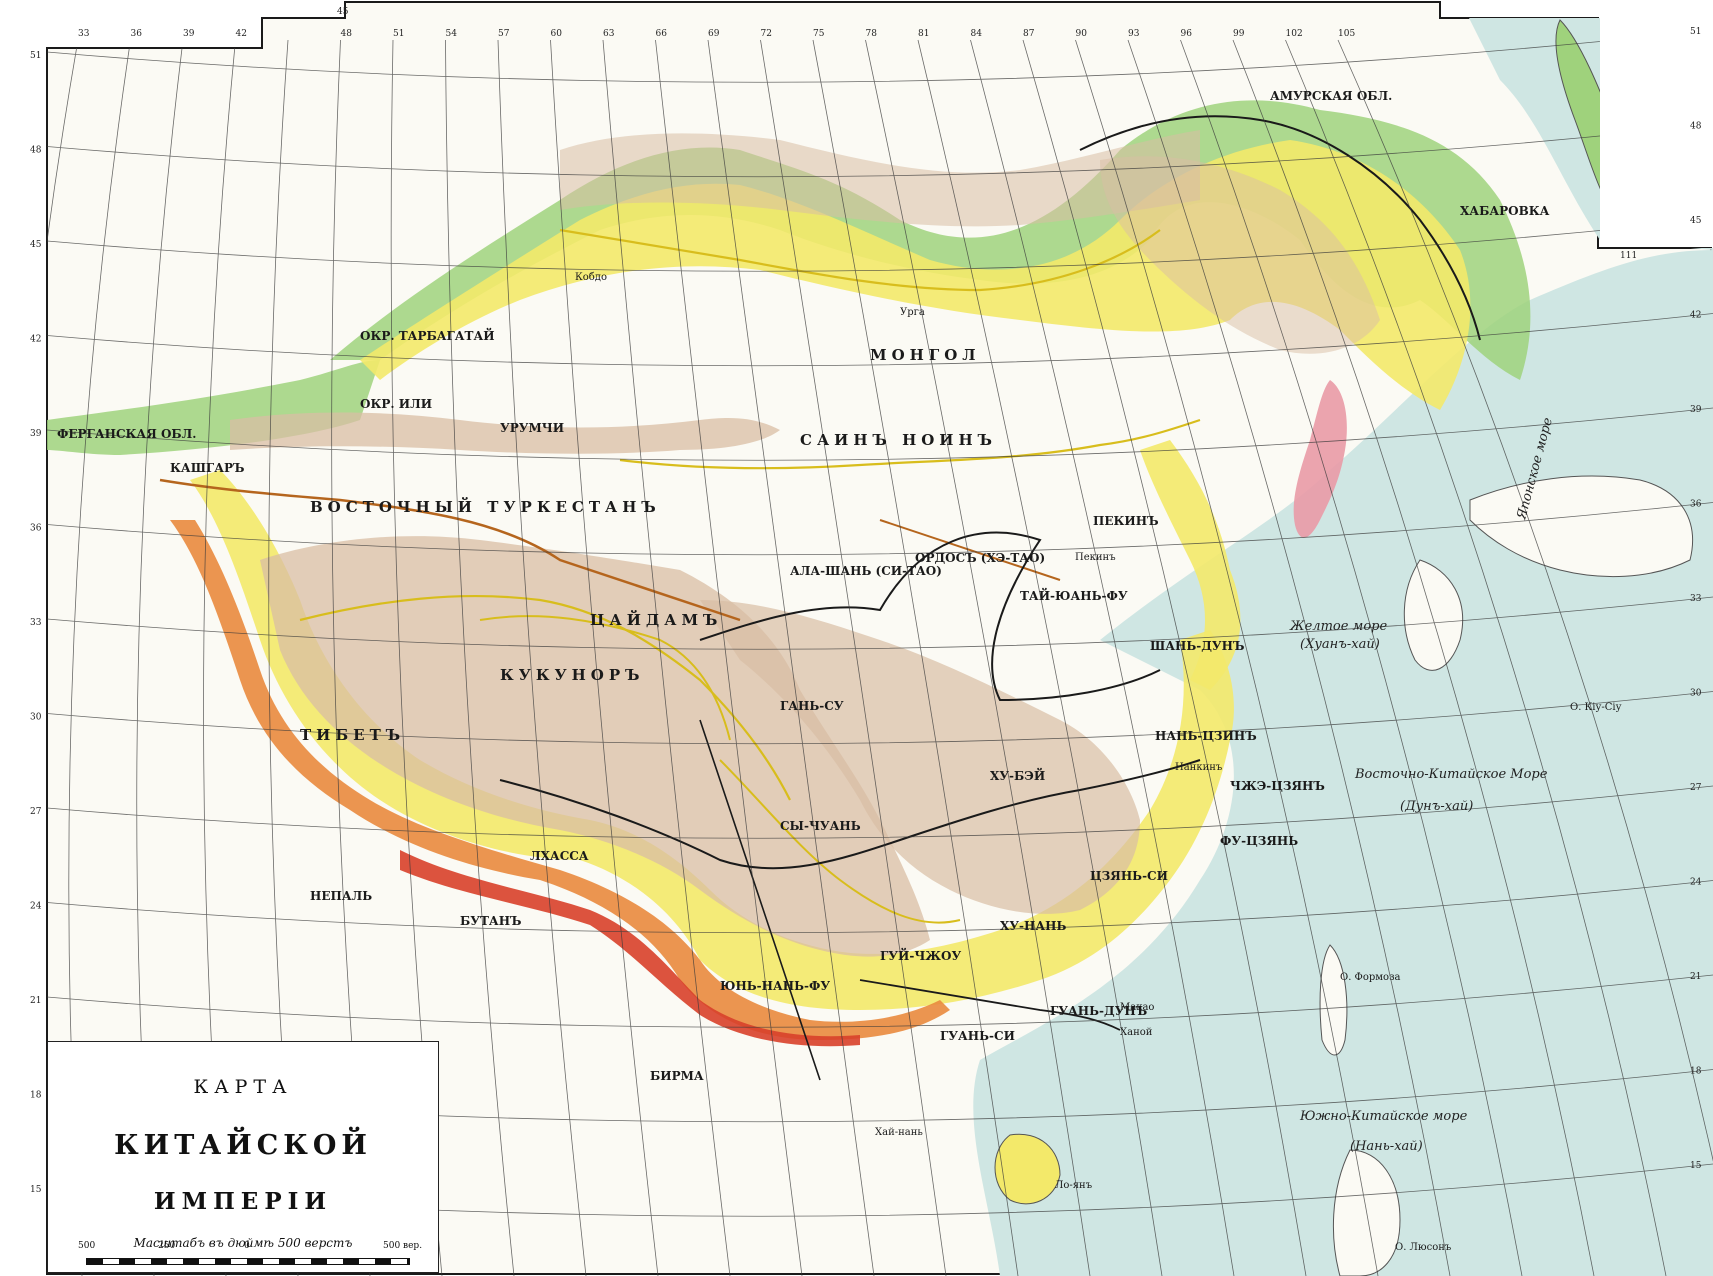  I want to click on latitude-label-right: 27, so click(1696, 788).